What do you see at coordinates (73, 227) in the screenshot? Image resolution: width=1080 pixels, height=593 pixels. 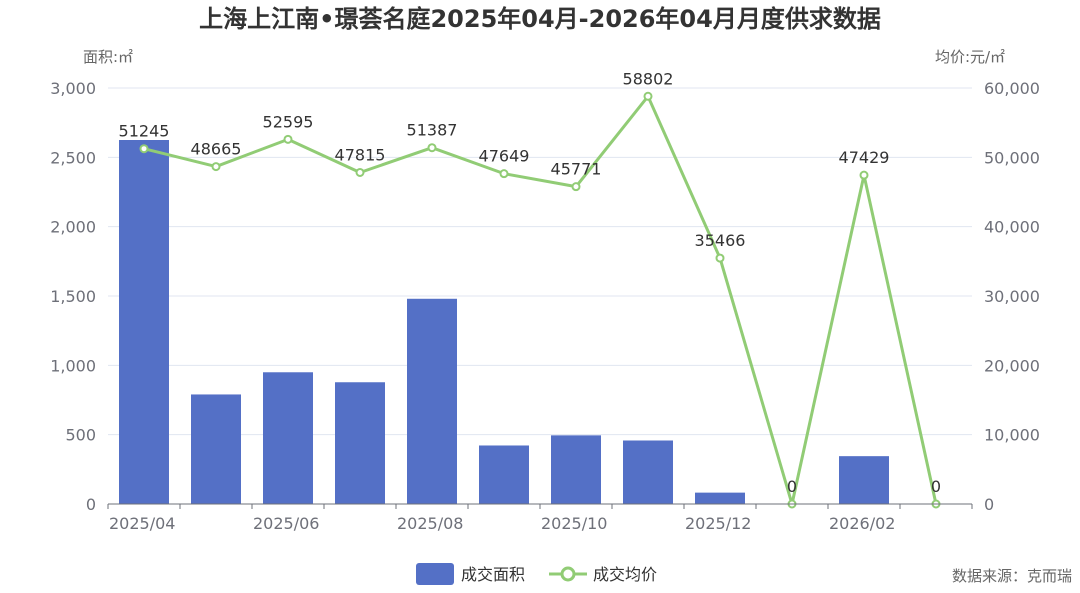 I see `left-tick-label: 2,000` at bounding box center [73, 227].